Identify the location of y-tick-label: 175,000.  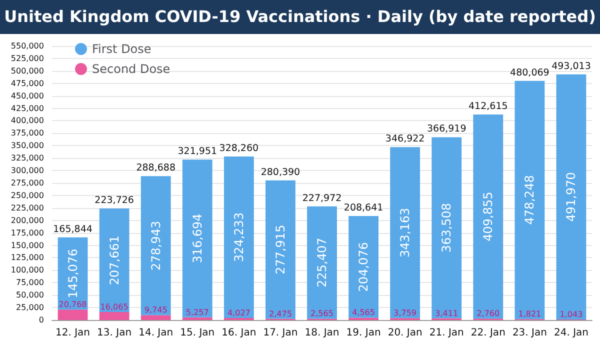
(27, 233).